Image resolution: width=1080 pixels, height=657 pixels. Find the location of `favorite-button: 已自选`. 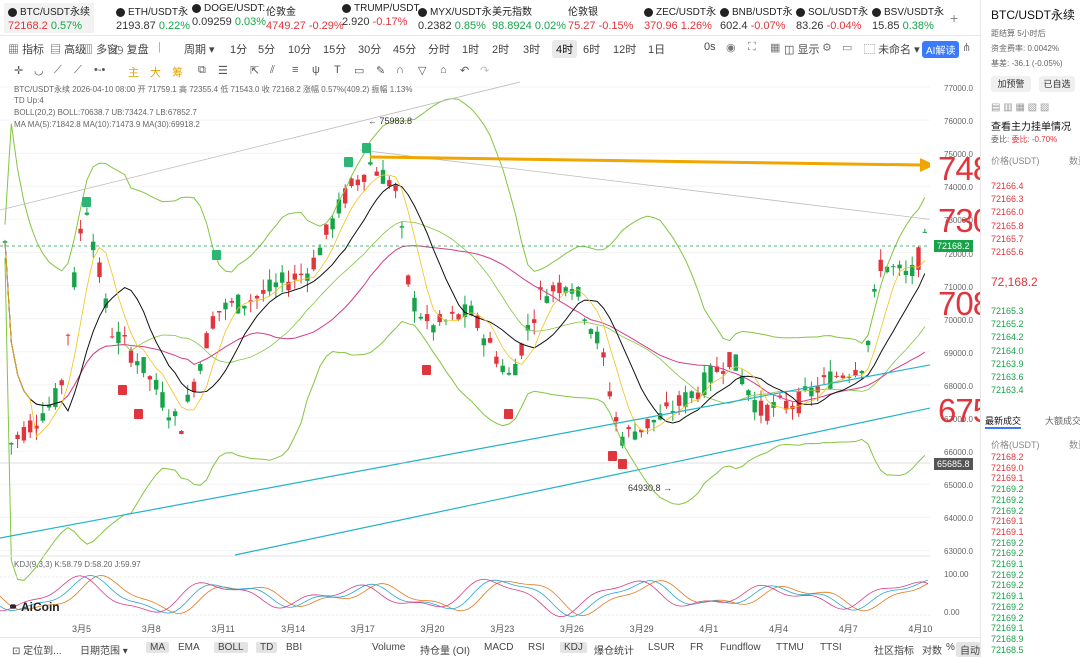

favorite-button: 已自选 is located at coordinates (1057, 84).